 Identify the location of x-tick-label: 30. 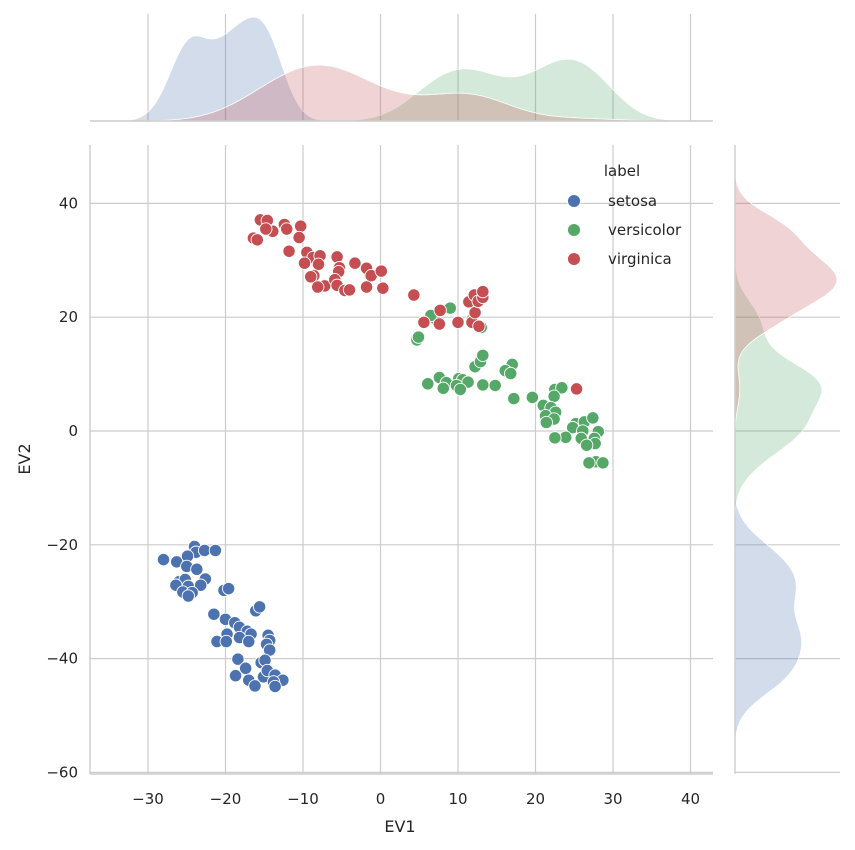
(612, 799).